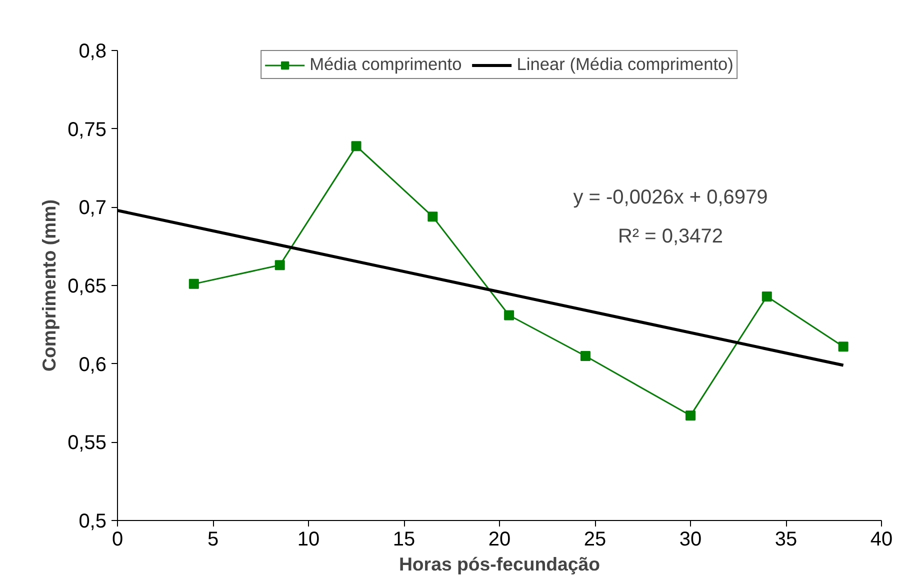 This screenshot has width=899, height=588. I want to click on y-tick-label: 0,8, so click(92, 51).